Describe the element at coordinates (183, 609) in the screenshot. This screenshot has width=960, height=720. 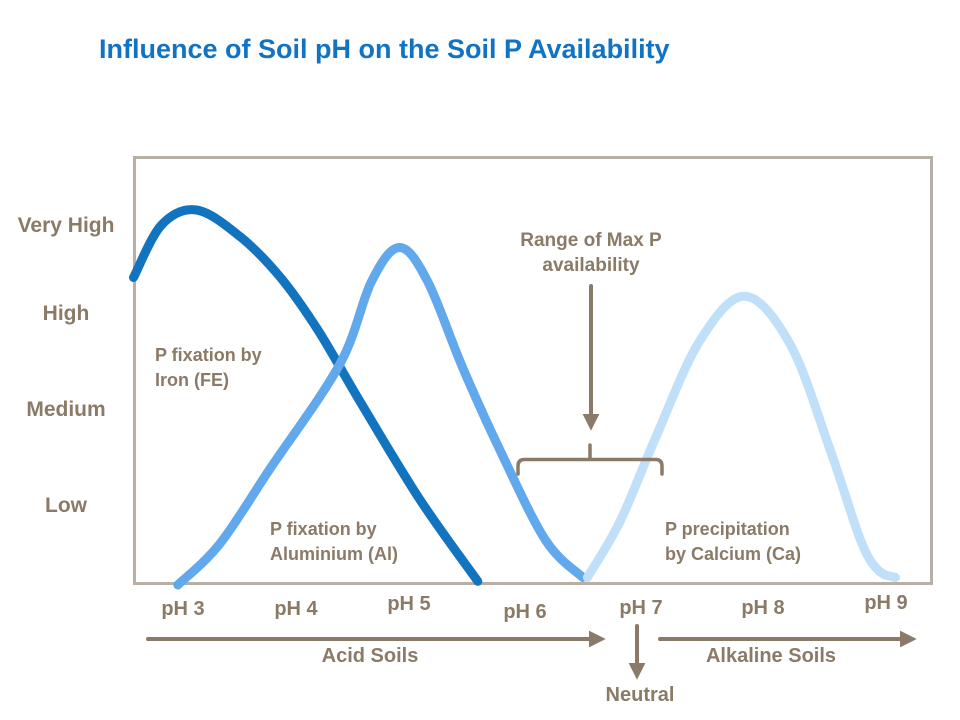
I see `x-axis-label-ph3: pH 3` at that location.